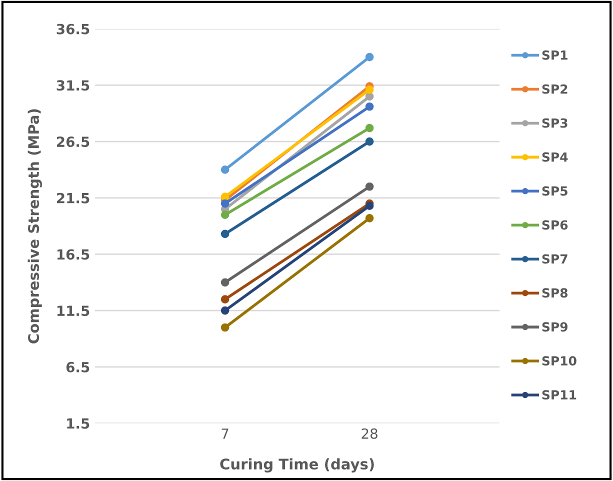  Describe the element at coordinates (73, 311) in the screenshot. I see `y-tick-label: 11.5` at that location.